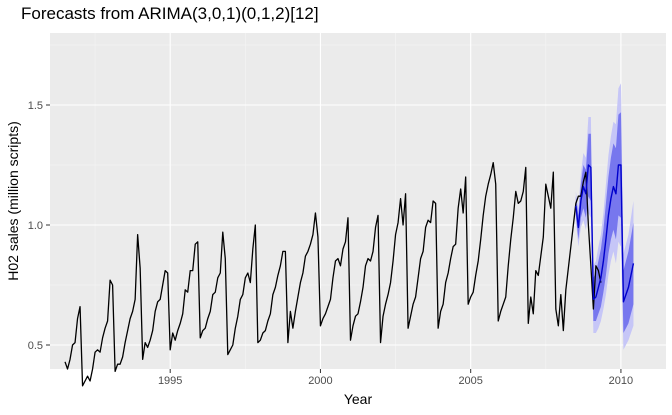 This screenshot has width=672, height=415. What do you see at coordinates (470, 381) in the screenshot?
I see `x-tick-label: 2005` at bounding box center [470, 381].